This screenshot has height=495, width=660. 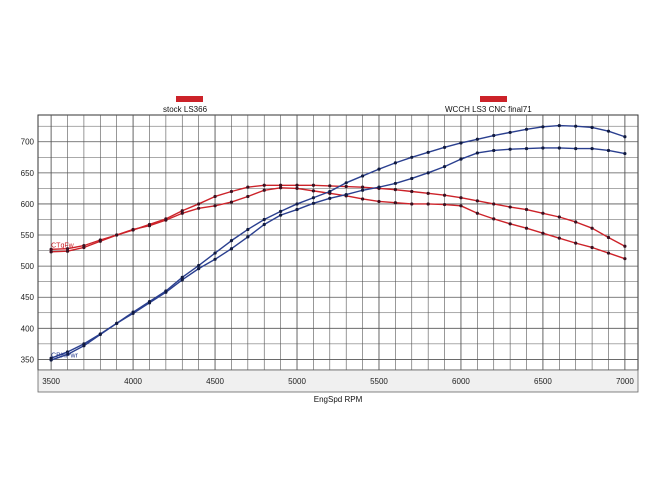 I want to click on x-tick-label: 5500, so click(x=379, y=381).